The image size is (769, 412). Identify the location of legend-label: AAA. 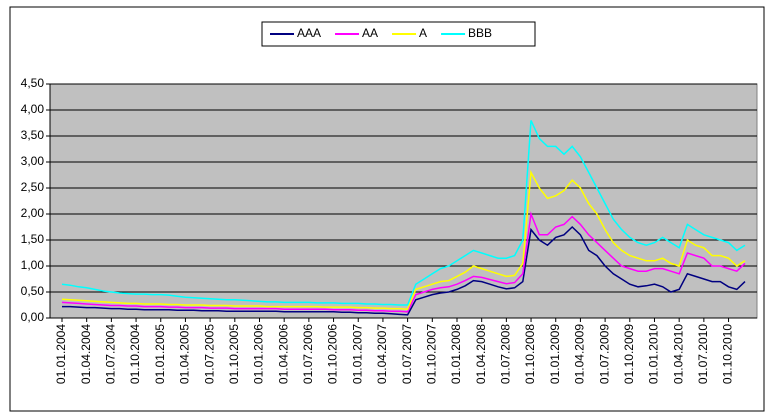
(309, 33).